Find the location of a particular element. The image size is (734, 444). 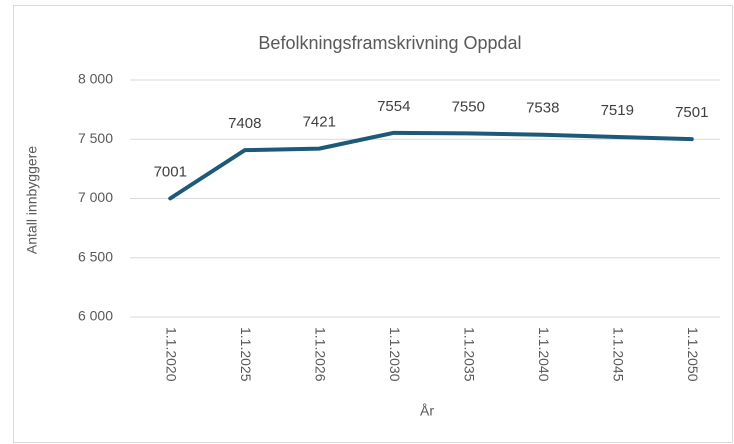

y-tick-label: 7 000 is located at coordinates (95, 197).